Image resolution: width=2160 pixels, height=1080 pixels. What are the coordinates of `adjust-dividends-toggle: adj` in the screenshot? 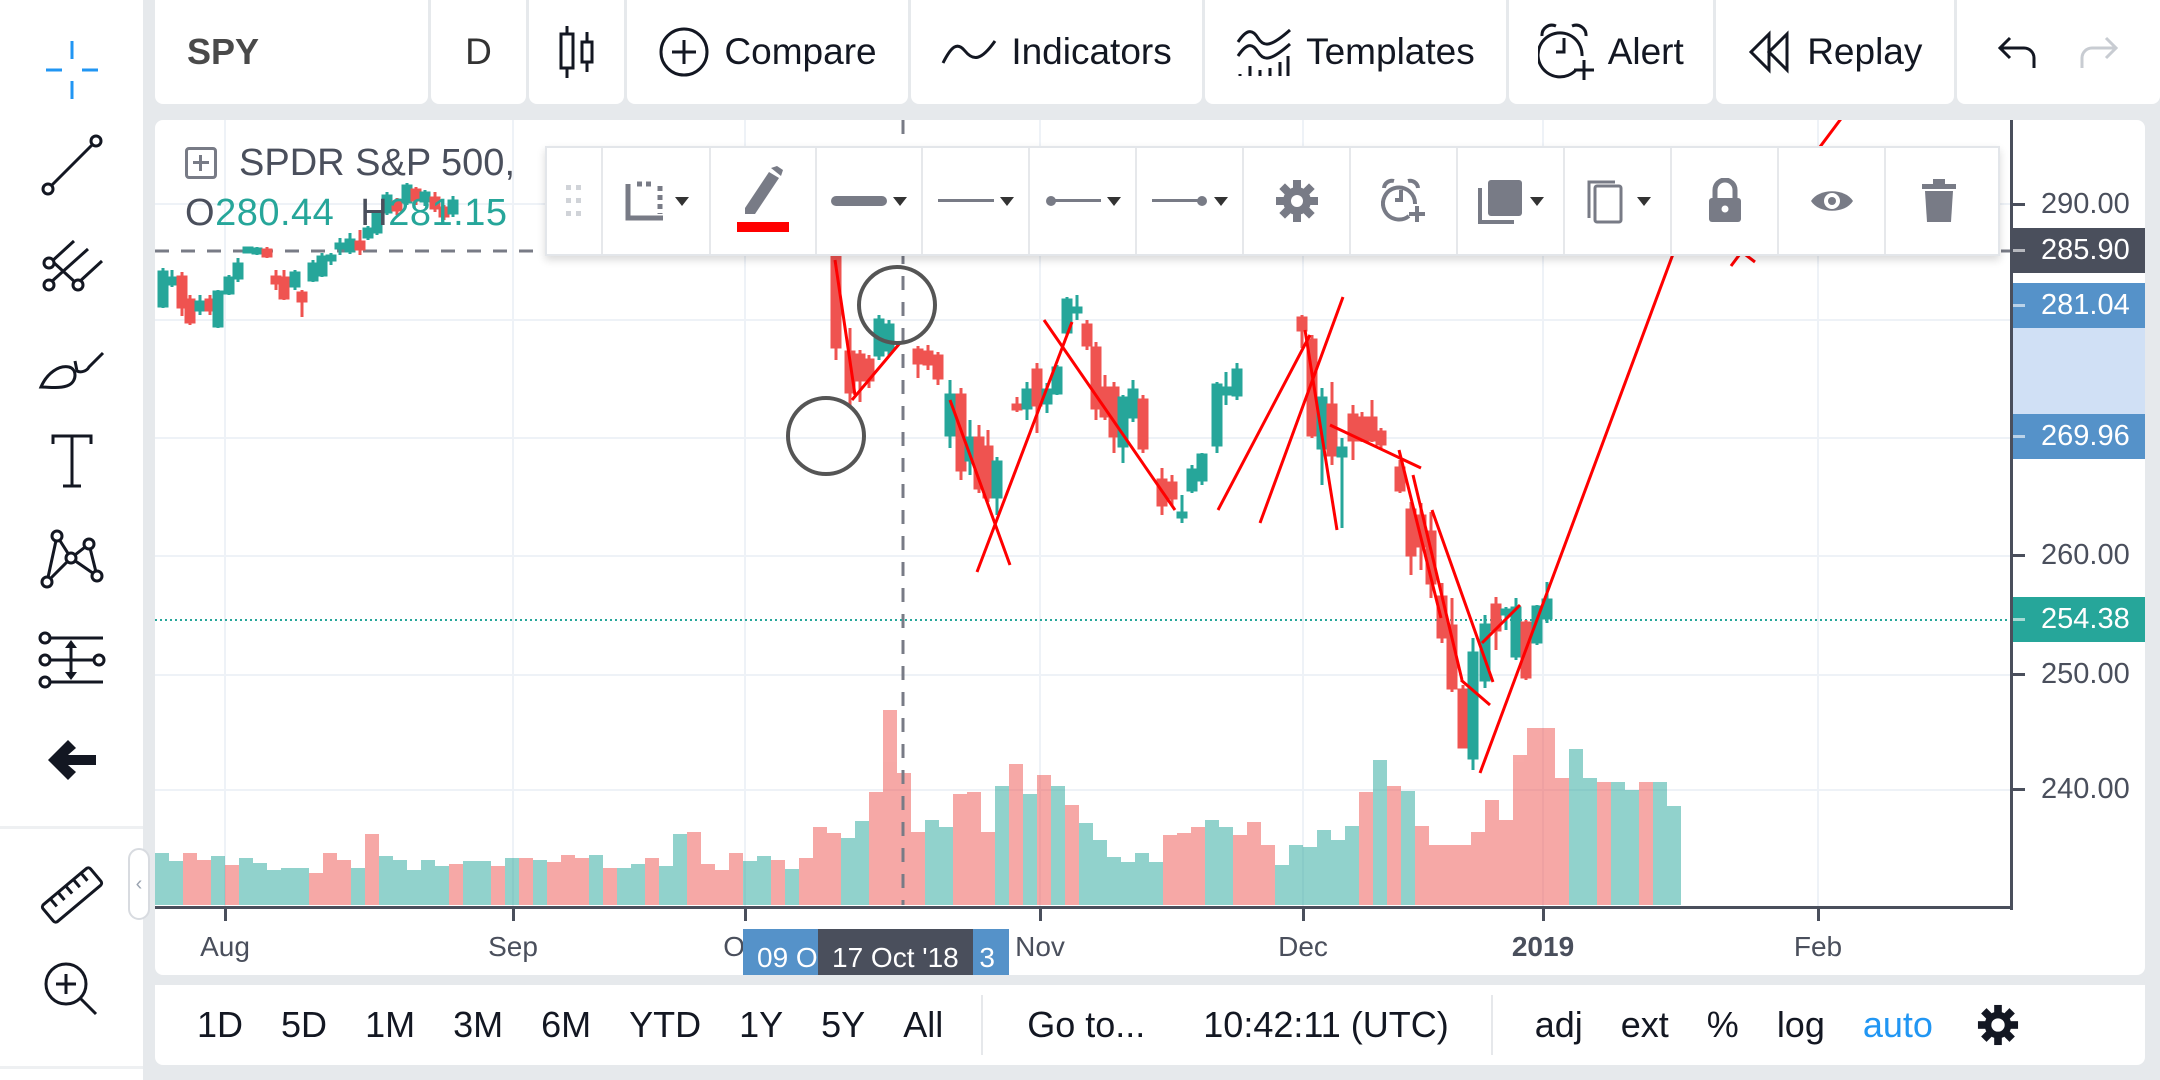 It's located at (1558, 1024).